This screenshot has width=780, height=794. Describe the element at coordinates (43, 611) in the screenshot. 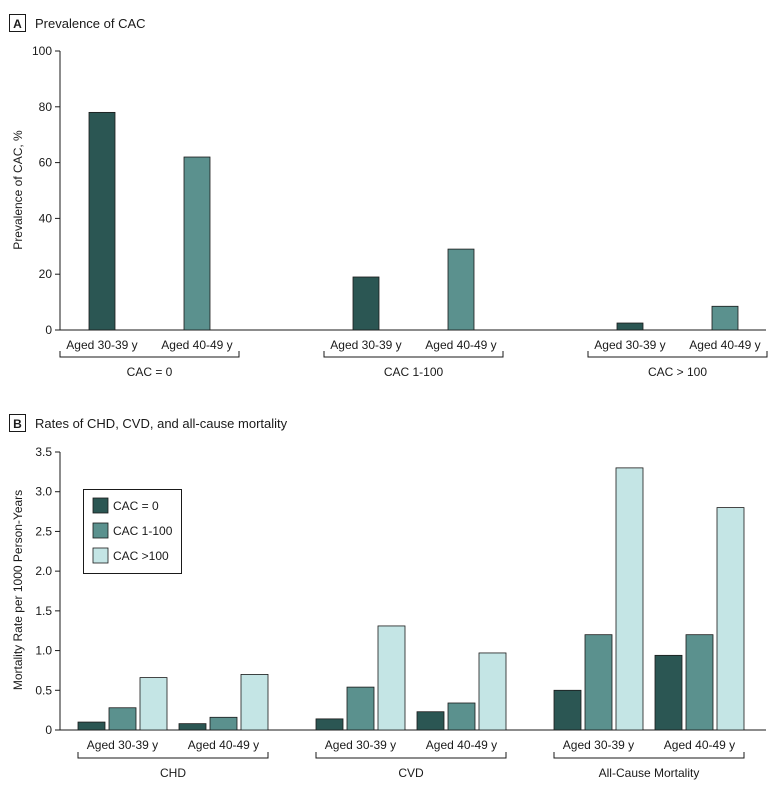

I see `panel-b-y-tick-label: 1.5` at that location.